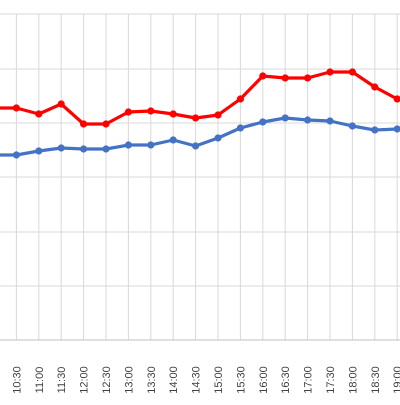 Image resolution: width=400 pixels, height=405 pixels. What do you see at coordinates (152, 380) in the screenshot?
I see `x-tick-label: 13:30` at bounding box center [152, 380].